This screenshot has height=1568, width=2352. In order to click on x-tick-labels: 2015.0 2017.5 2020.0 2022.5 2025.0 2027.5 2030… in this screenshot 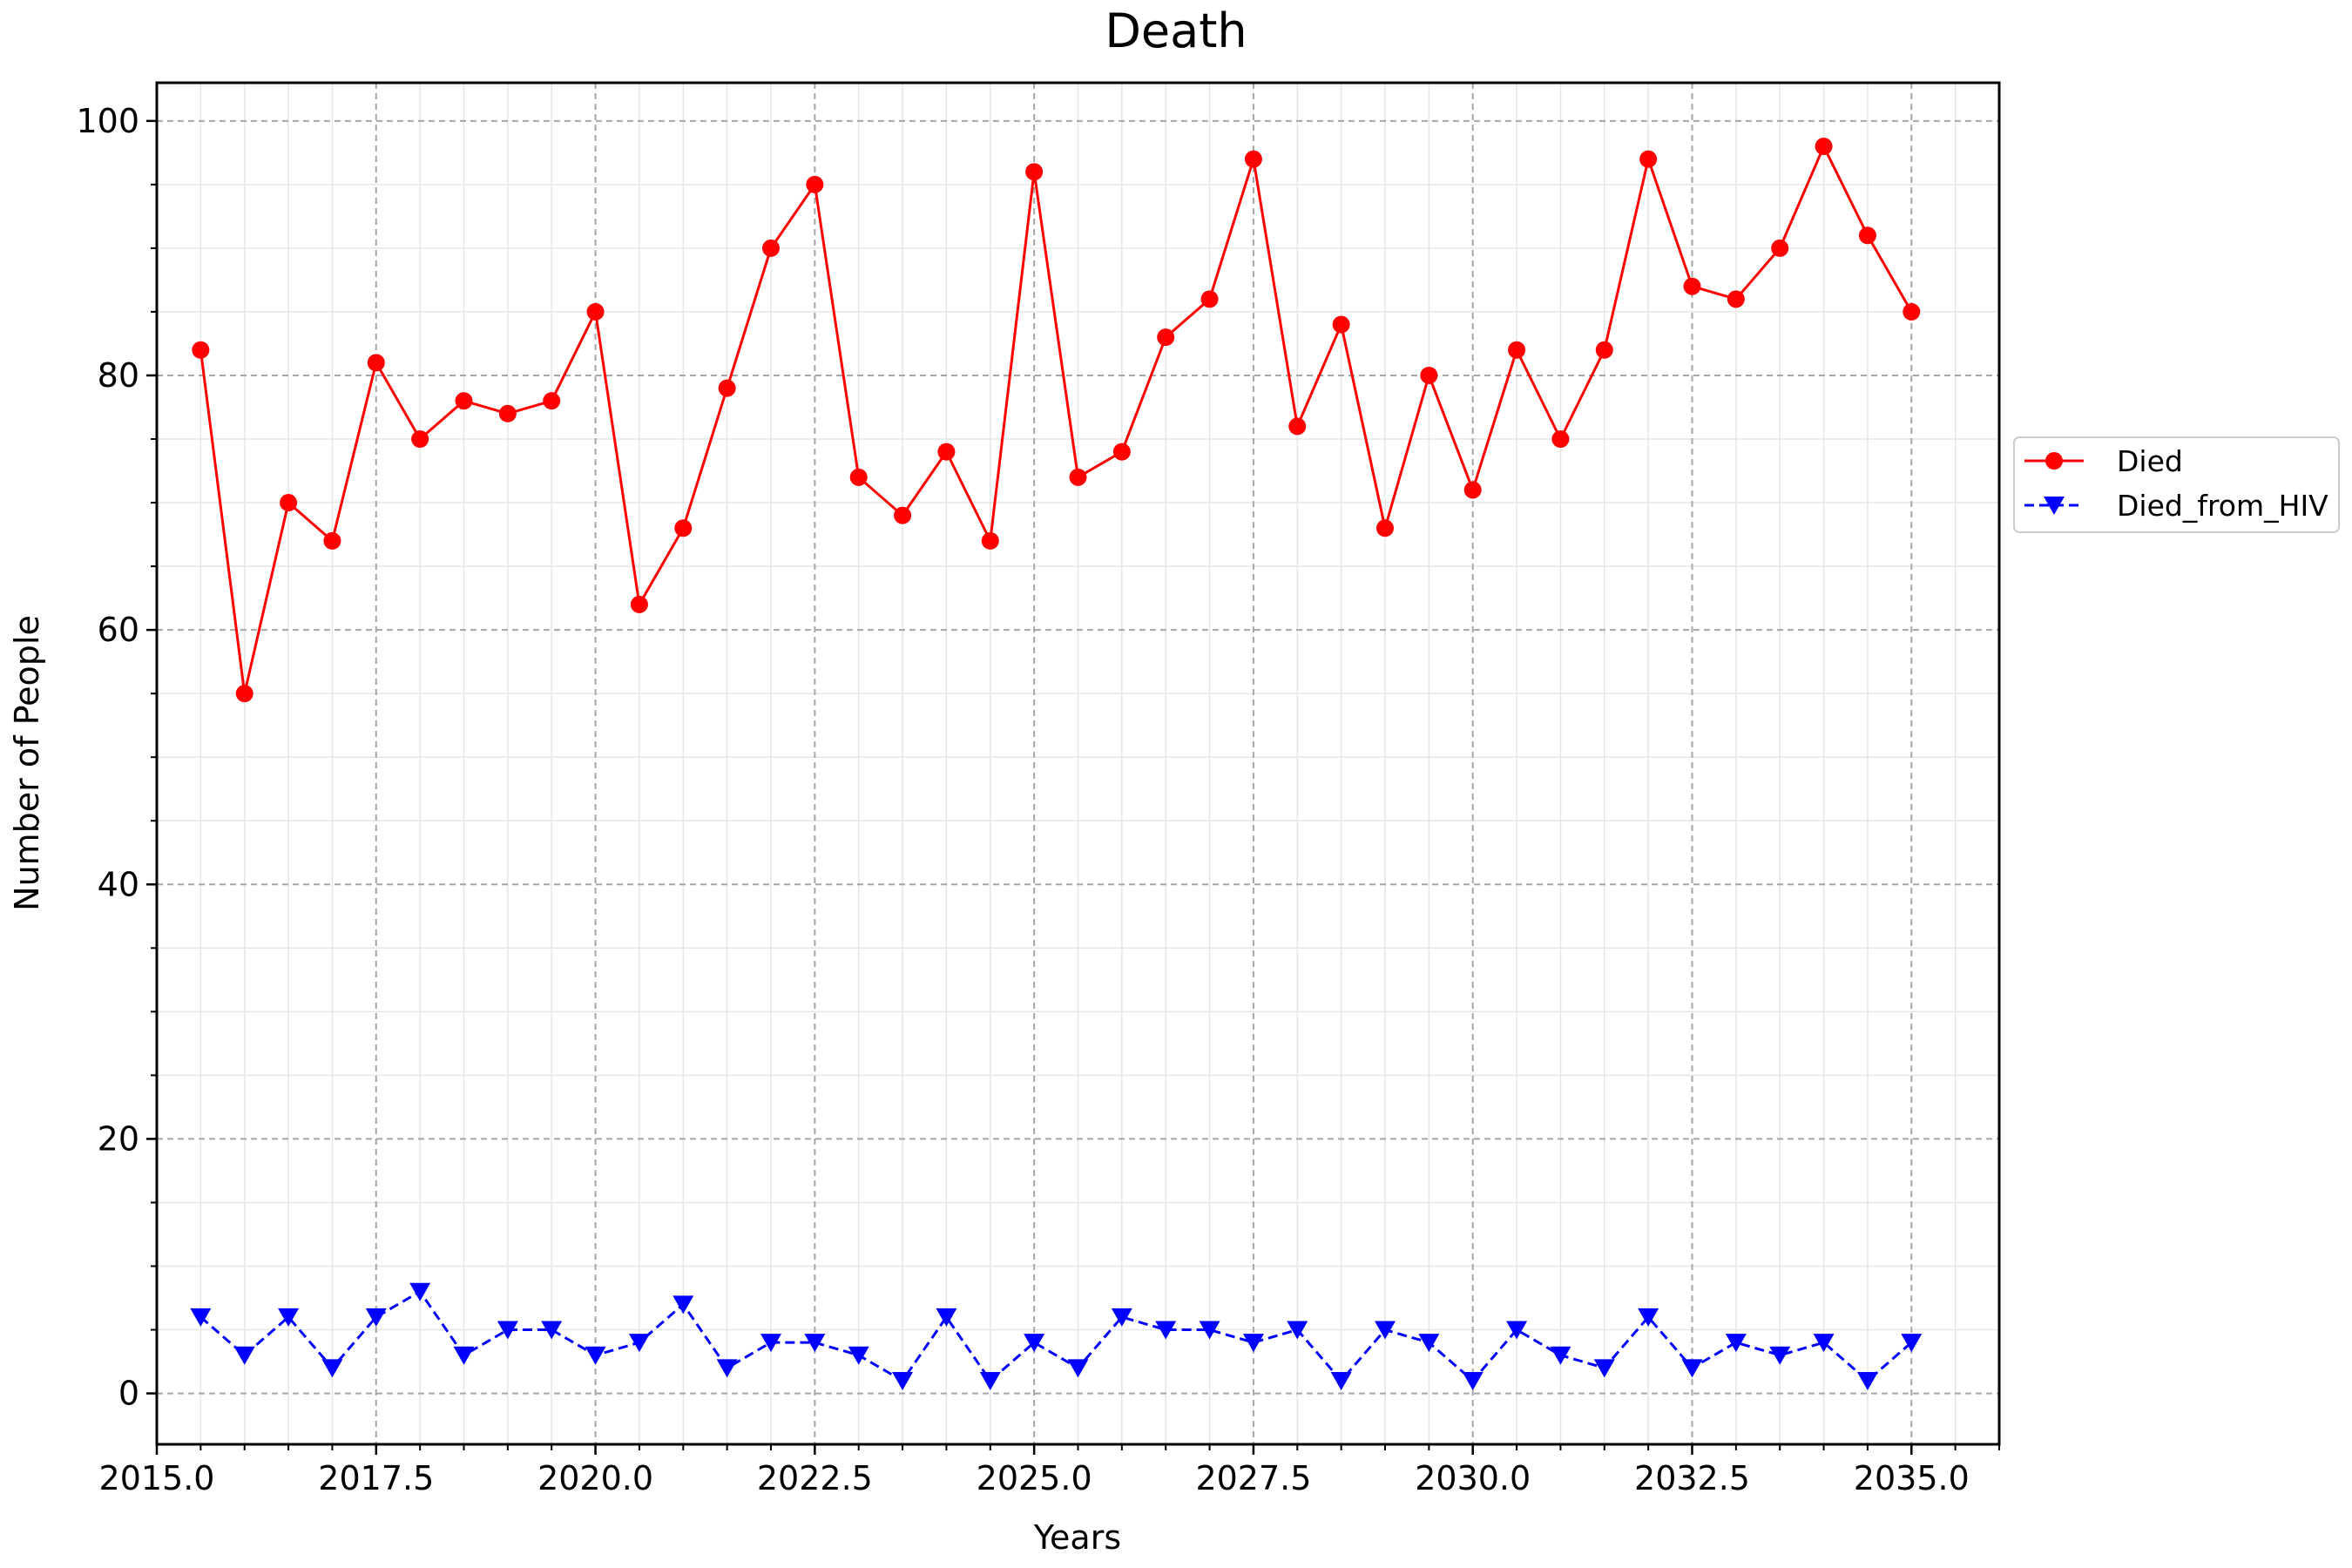, I will do `click(1034, 1478)`.